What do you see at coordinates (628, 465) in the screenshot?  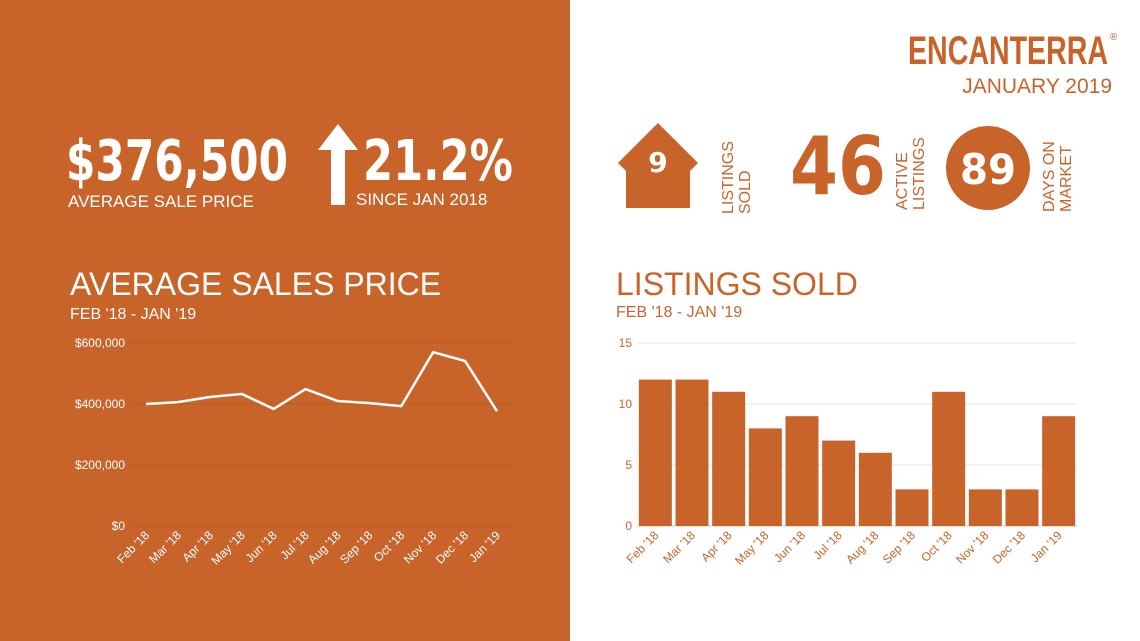 I see `y-tick-label: 5` at bounding box center [628, 465].